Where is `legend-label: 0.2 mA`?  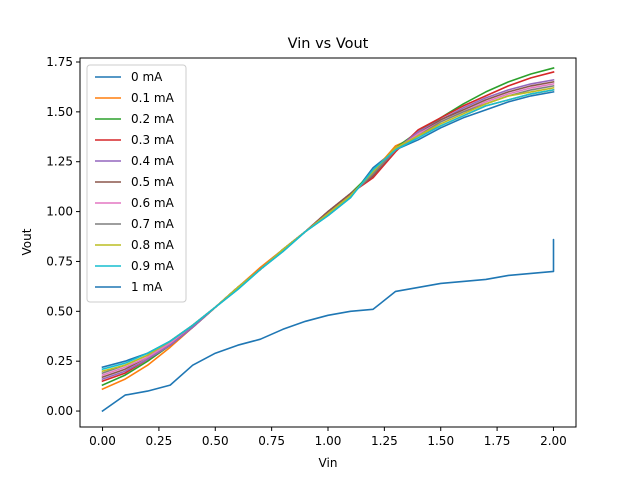
legend-label: 0.2 mA is located at coordinates (153, 119).